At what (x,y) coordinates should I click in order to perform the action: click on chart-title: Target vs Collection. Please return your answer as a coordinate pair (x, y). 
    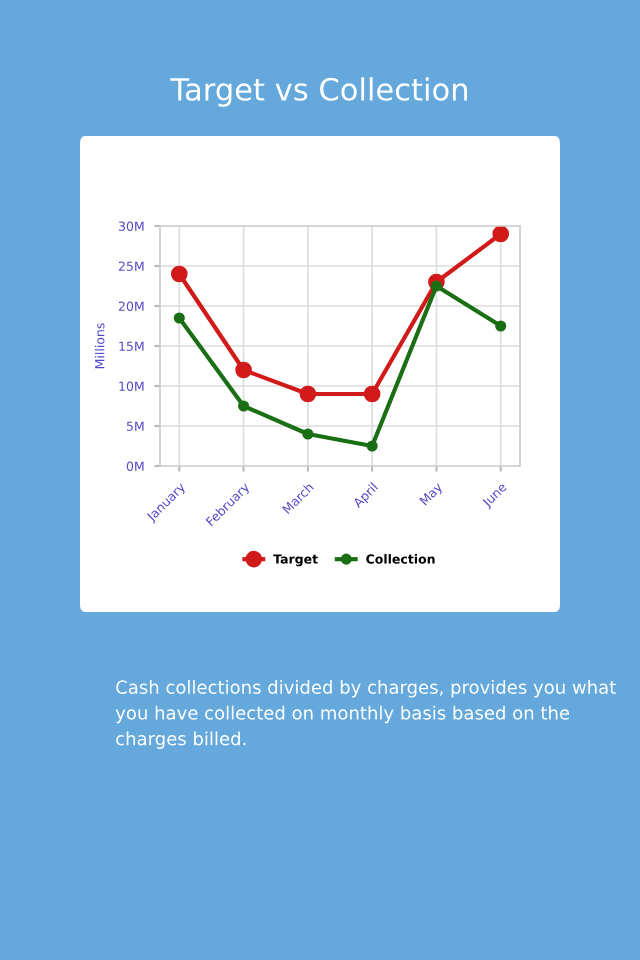
    Looking at the image, I should click on (318, 92).